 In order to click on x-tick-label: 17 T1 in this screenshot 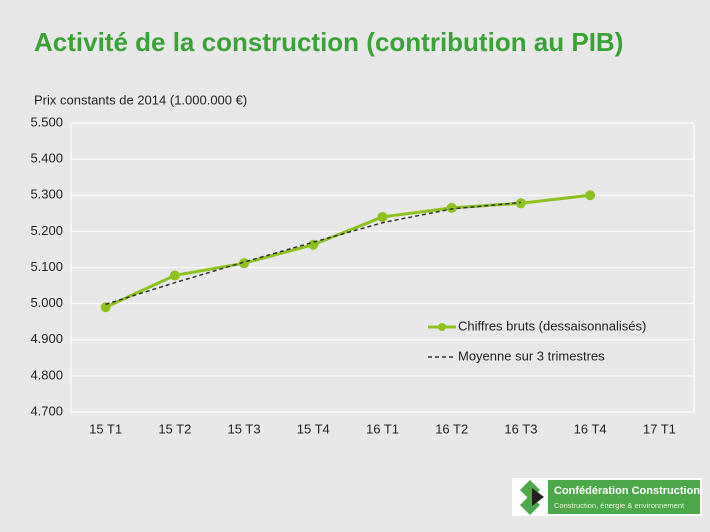, I will do `click(659, 428)`.